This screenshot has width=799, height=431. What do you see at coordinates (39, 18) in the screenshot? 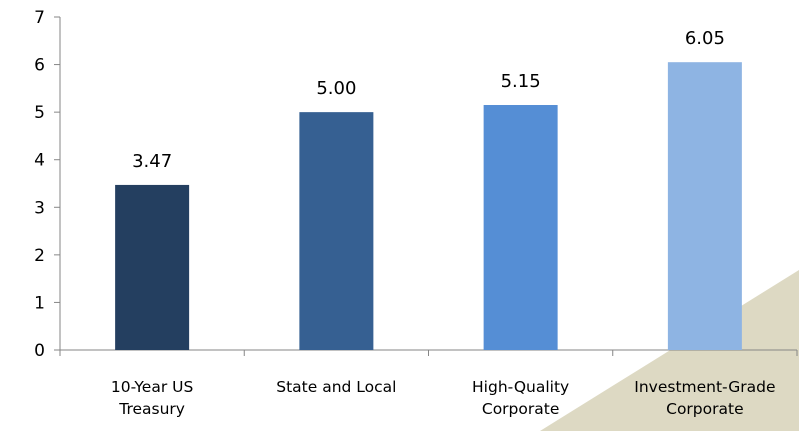
I see `y-tick-label: 7` at bounding box center [39, 18].